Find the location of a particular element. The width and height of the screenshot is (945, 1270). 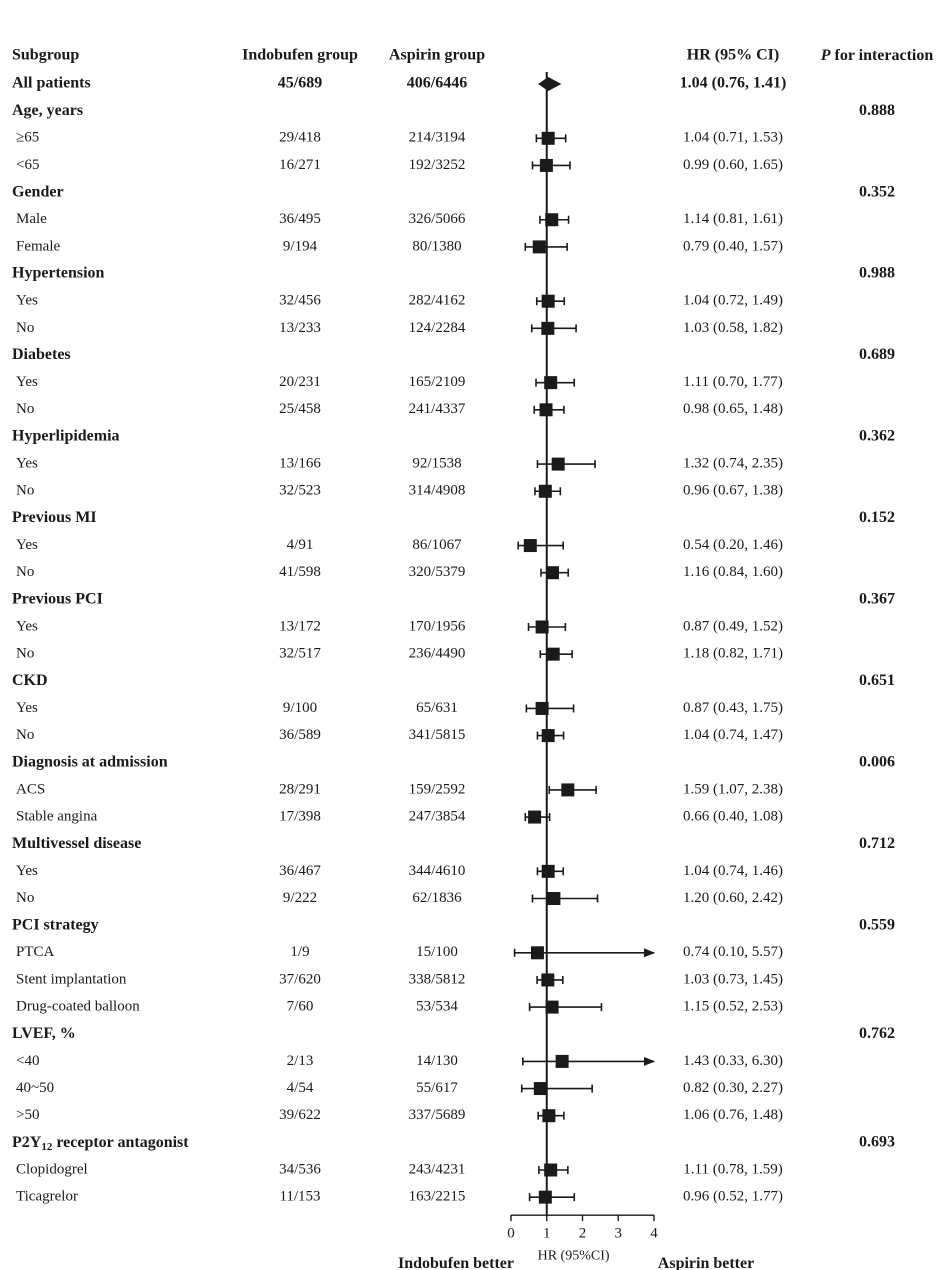

hr-ci-text: 0.66 (0.40, 1.08) is located at coordinates (733, 816).